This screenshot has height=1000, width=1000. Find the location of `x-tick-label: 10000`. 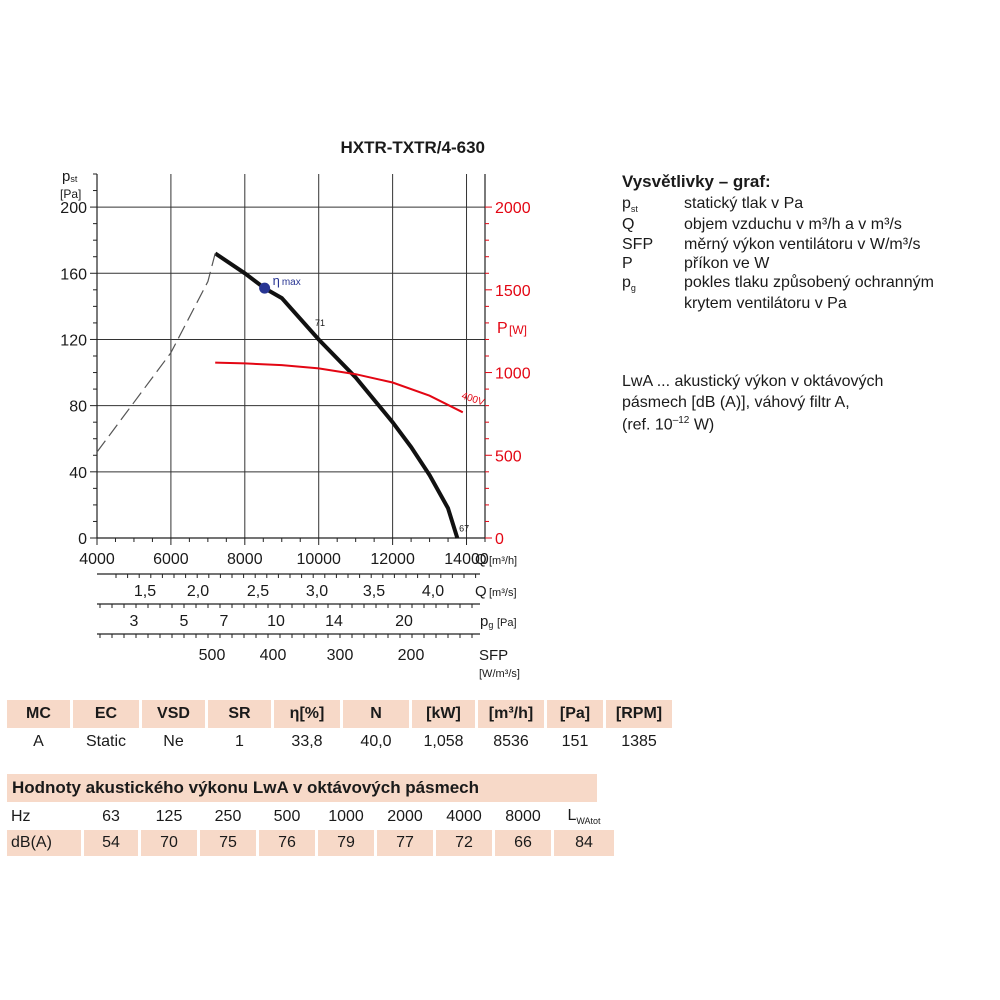

x-tick-label: 10000 is located at coordinates (318, 559).